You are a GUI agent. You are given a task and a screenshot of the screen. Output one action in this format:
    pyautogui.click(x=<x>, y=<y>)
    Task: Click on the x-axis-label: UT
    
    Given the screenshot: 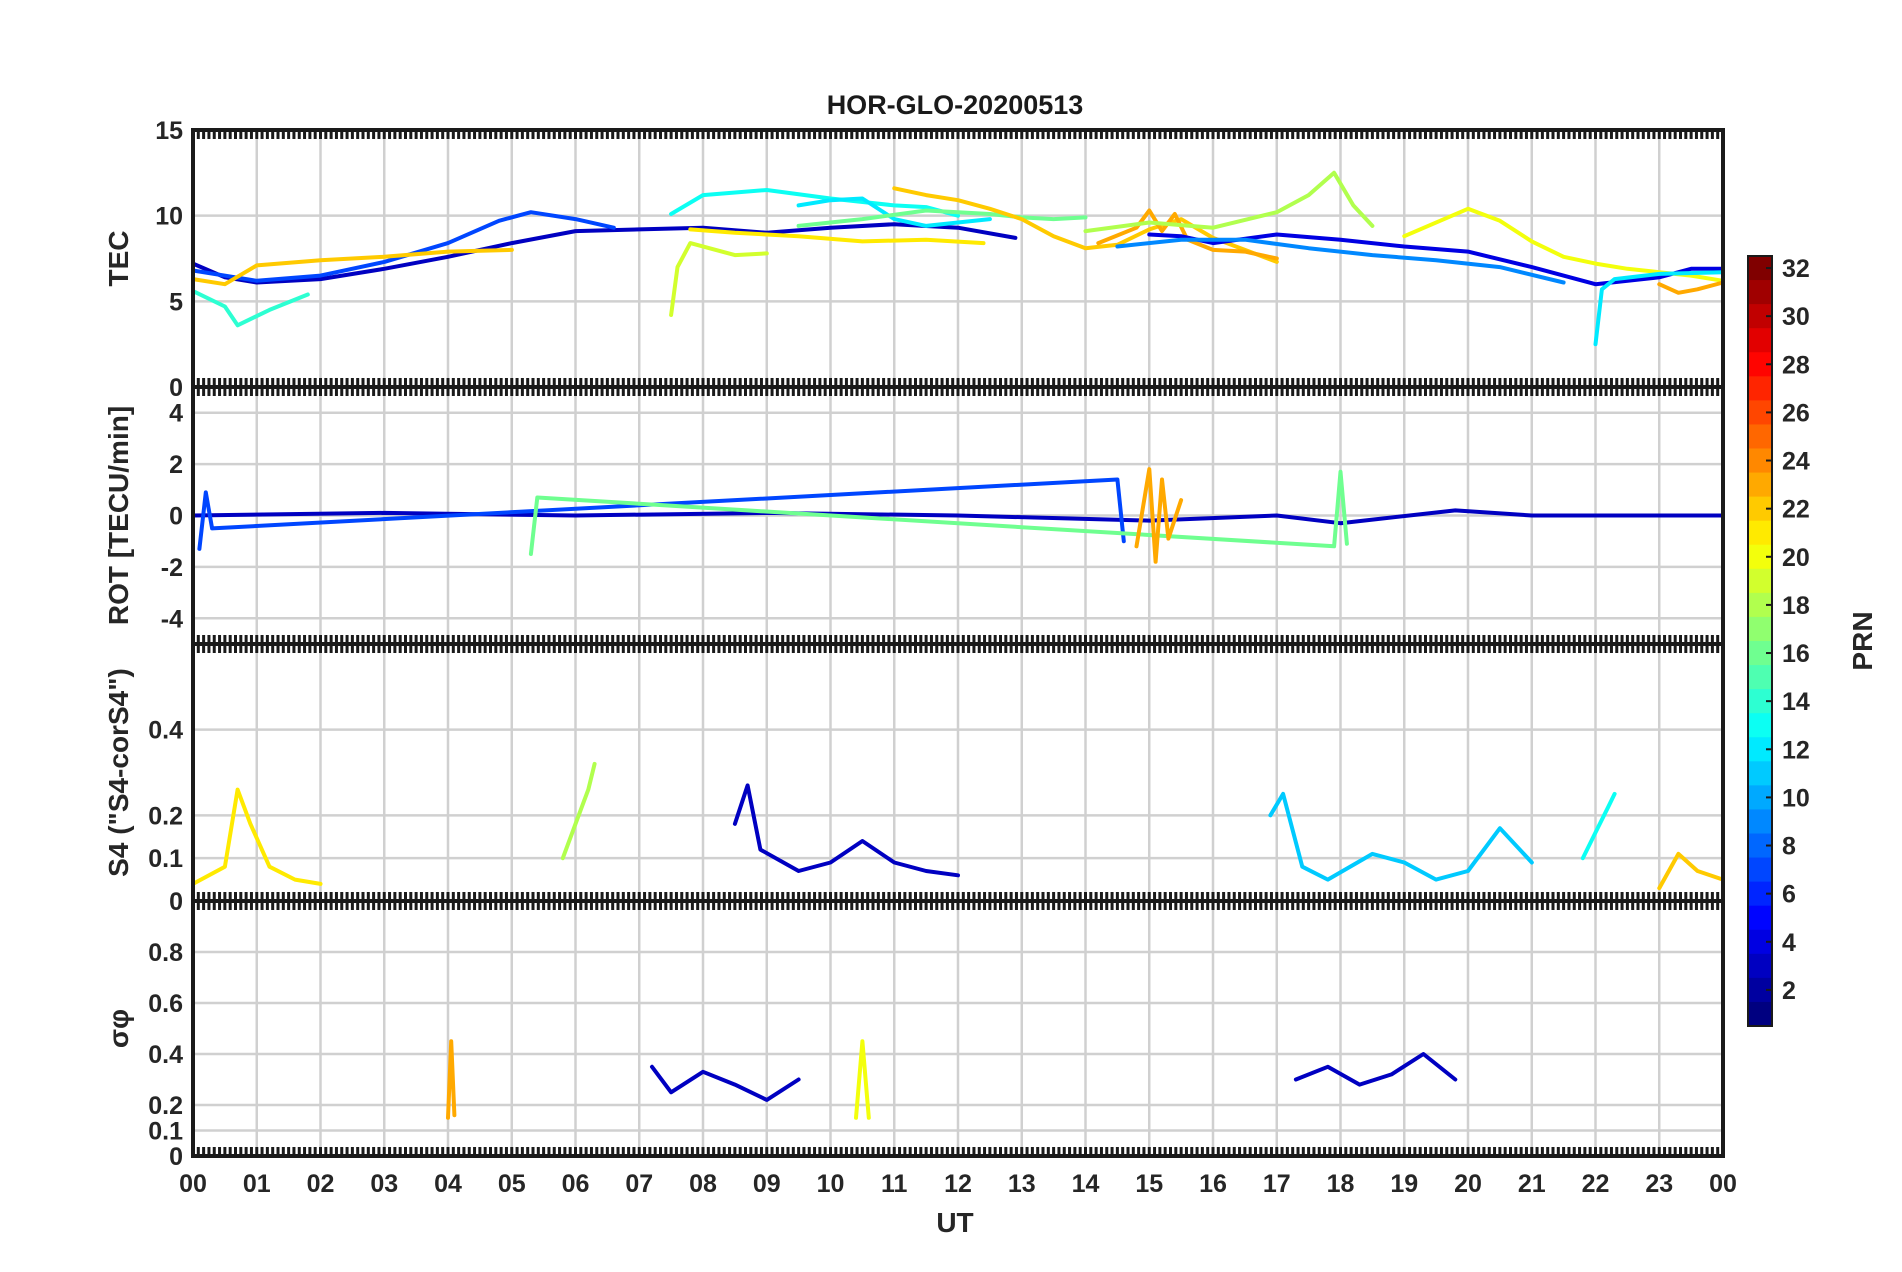 What is the action you would take?
    pyautogui.click(x=954, y=1222)
    